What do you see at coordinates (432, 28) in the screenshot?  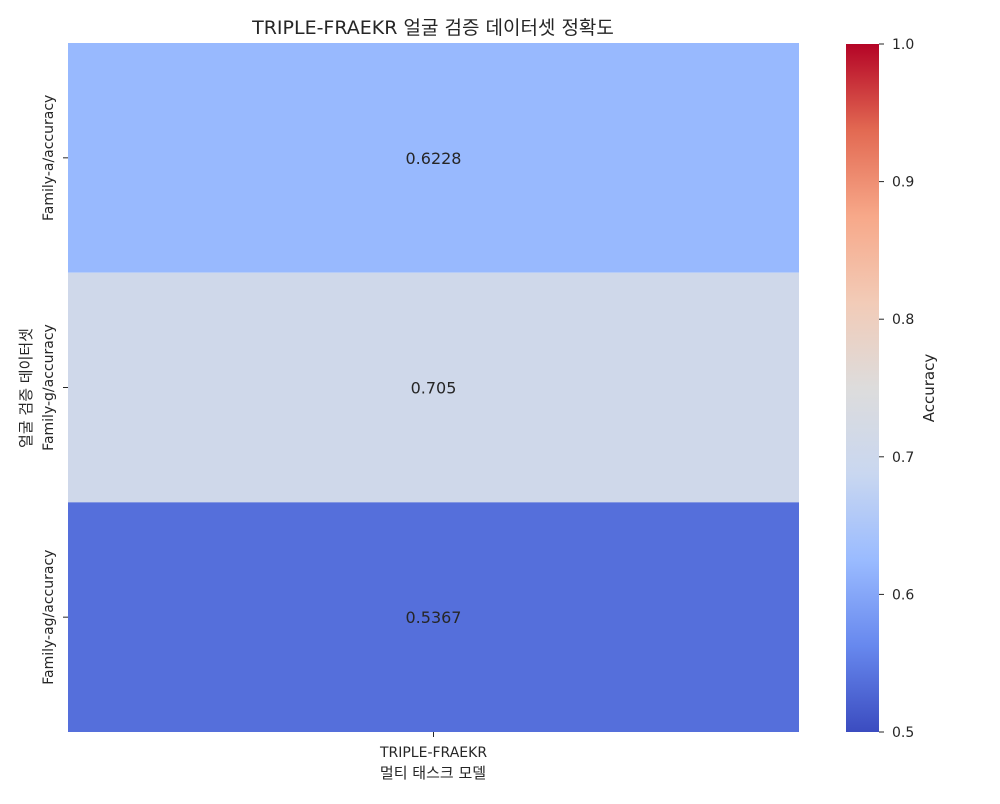 I see `chart-title: TRIPLE-FRAEKR 얼굴 검증 데이터셋 정확도` at bounding box center [432, 28].